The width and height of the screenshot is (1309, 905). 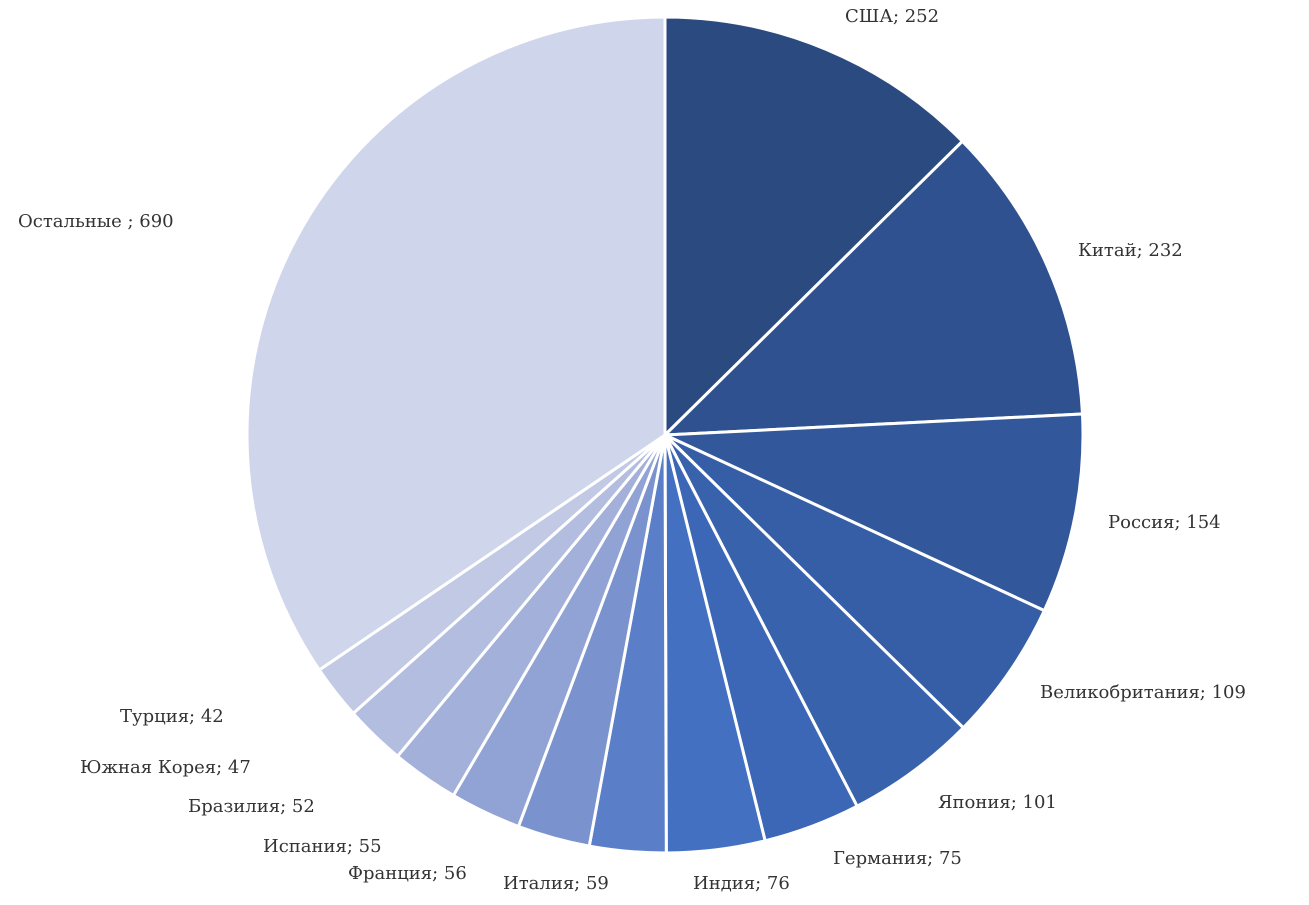 I want to click on data-label: Германия; 75, so click(x=897, y=858).